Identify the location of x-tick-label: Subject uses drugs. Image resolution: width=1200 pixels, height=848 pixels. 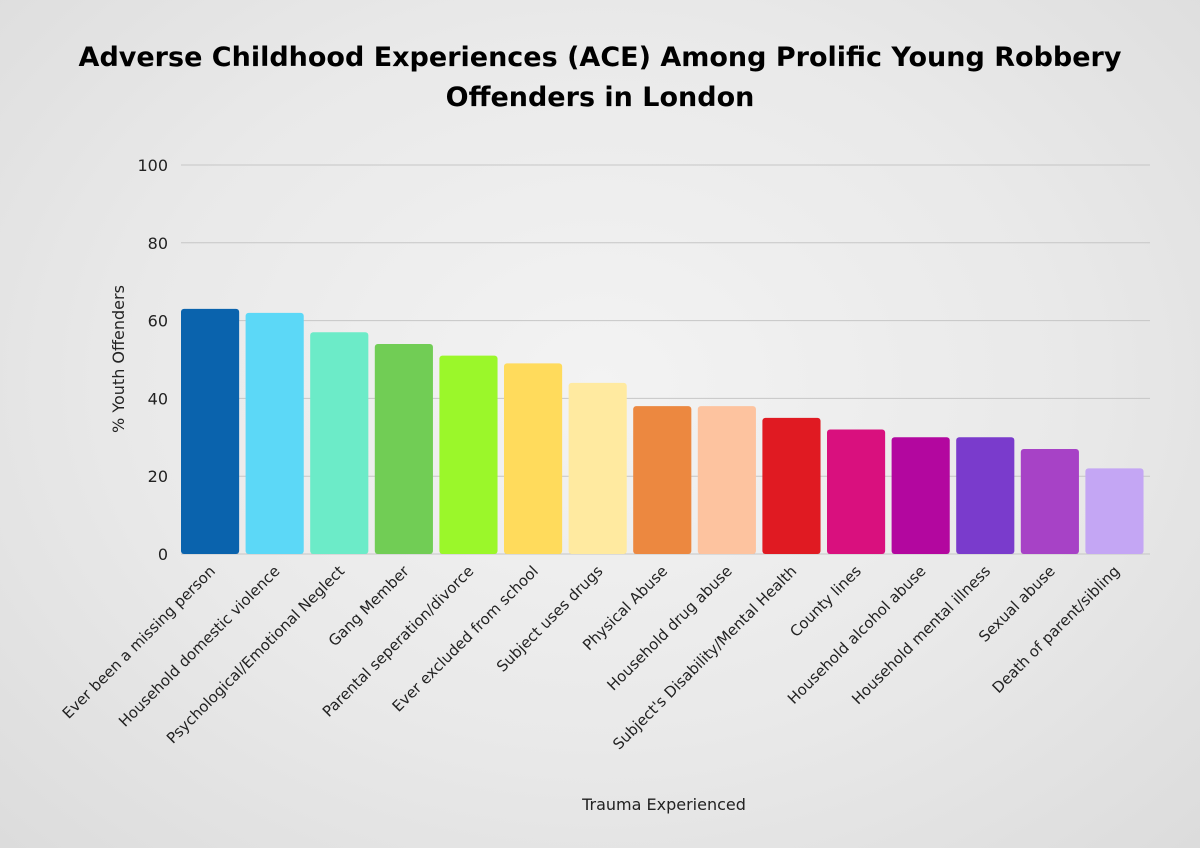
(550, 619).